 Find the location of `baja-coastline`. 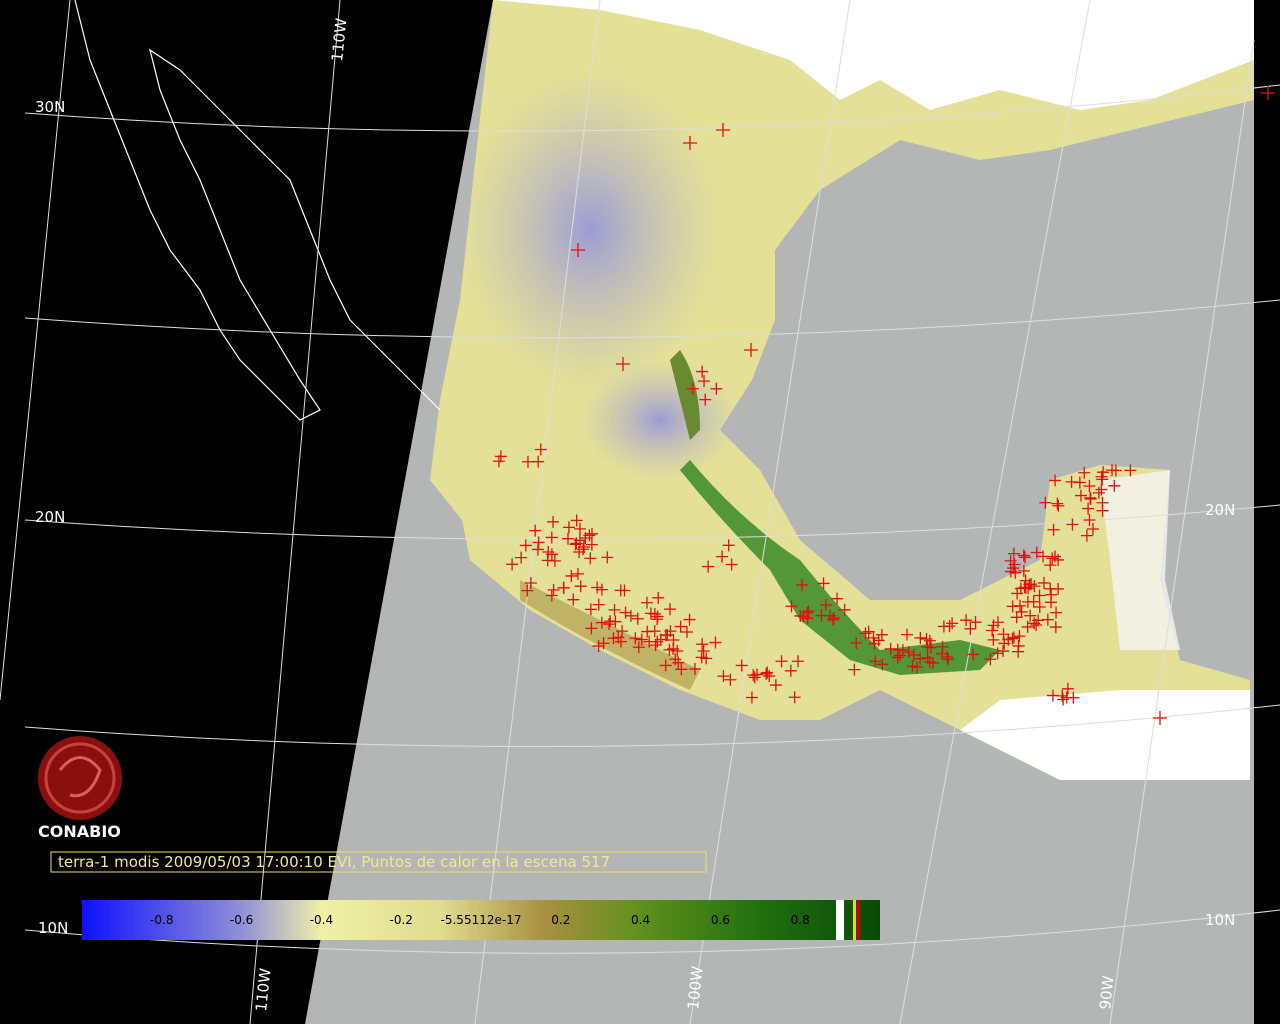

baja-coastline is located at coordinates (257, 210).